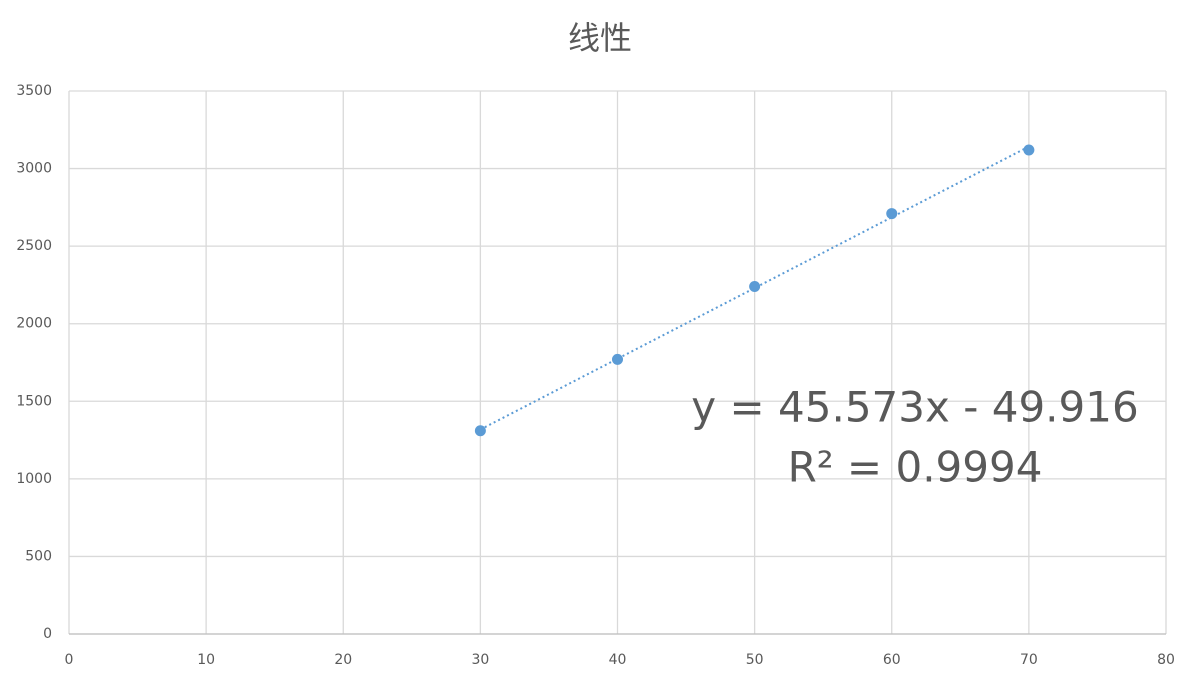 The width and height of the screenshot is (1199, 683). Describe the element at coordinates (34, 169) in the screenshot. I see `y-tick-label: 3000` at that location.